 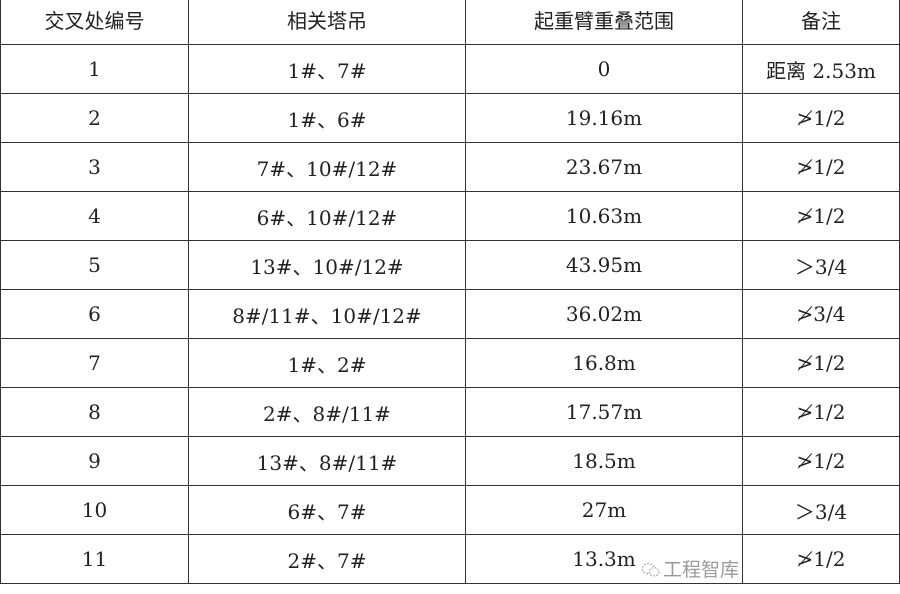 What do you see at coordinates (94, 216) in the screenshot?
I see `crossing-number-cell: 4` at bounding box center [94, 216].